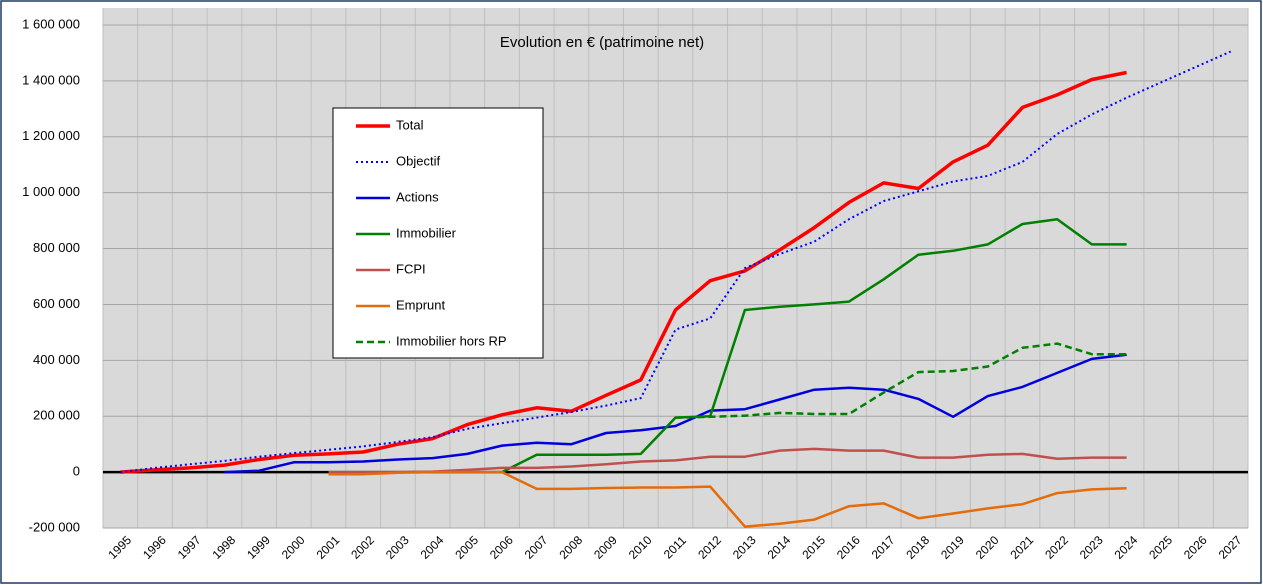  I want to click on y-tick-label: 600 000, so click(56, 303).